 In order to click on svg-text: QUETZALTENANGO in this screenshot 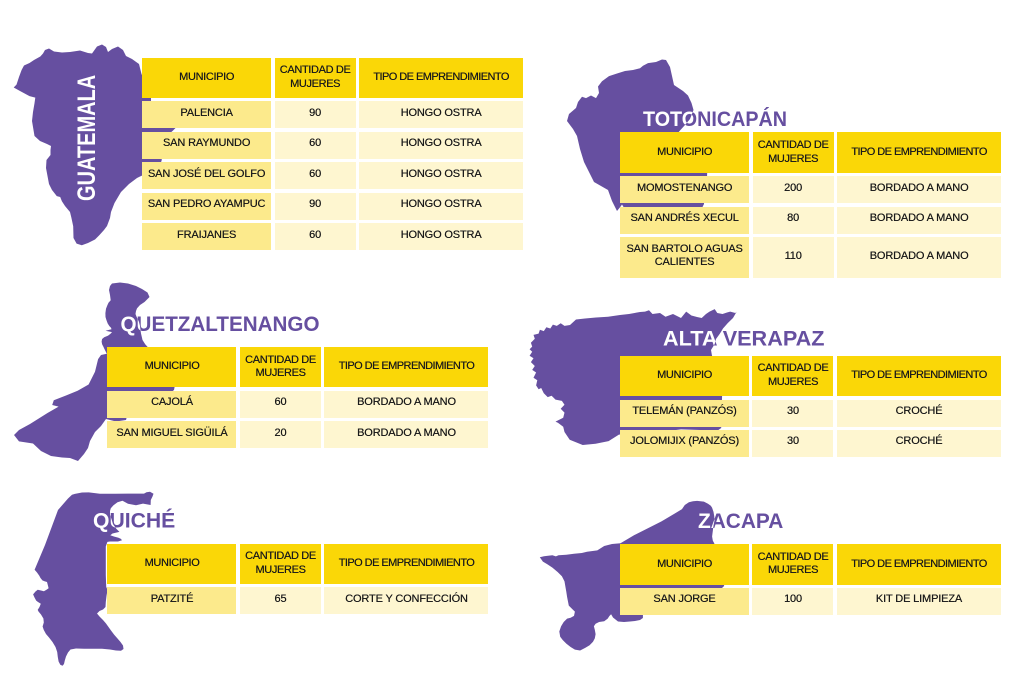, I will do `click(220, 324)`.